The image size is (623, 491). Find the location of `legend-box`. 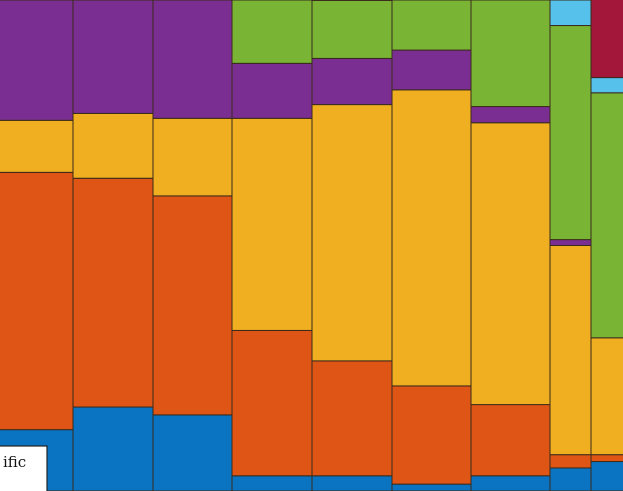

legend-box is located at coordinates (24, 468).